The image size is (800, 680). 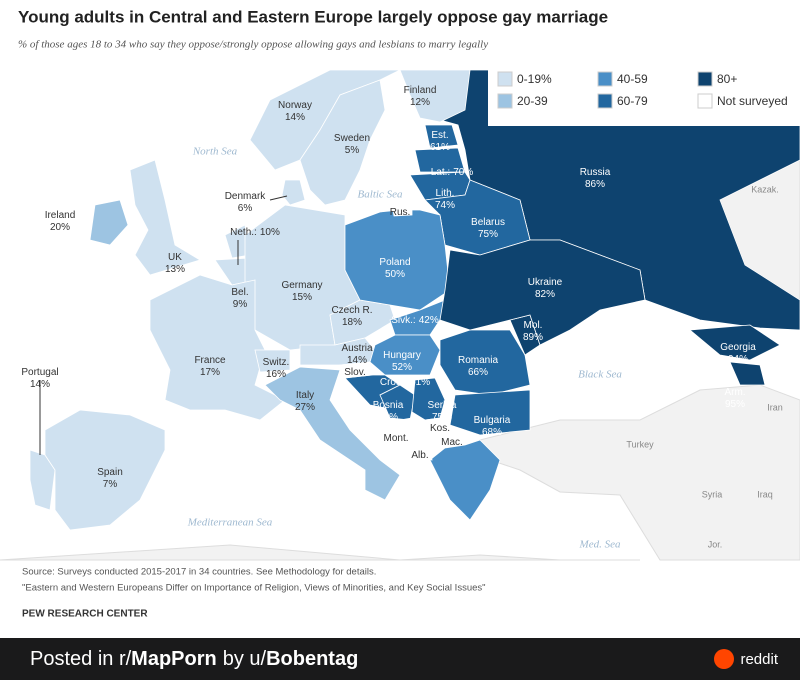 I want to click on country-name: Serbia, so click(x=442, y=405).